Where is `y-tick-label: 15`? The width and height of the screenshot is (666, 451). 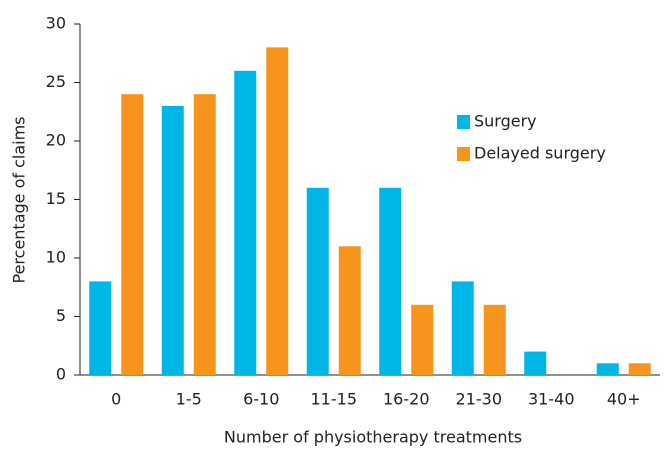
y-tick-label: 15 is located at coordinates (56, 198).